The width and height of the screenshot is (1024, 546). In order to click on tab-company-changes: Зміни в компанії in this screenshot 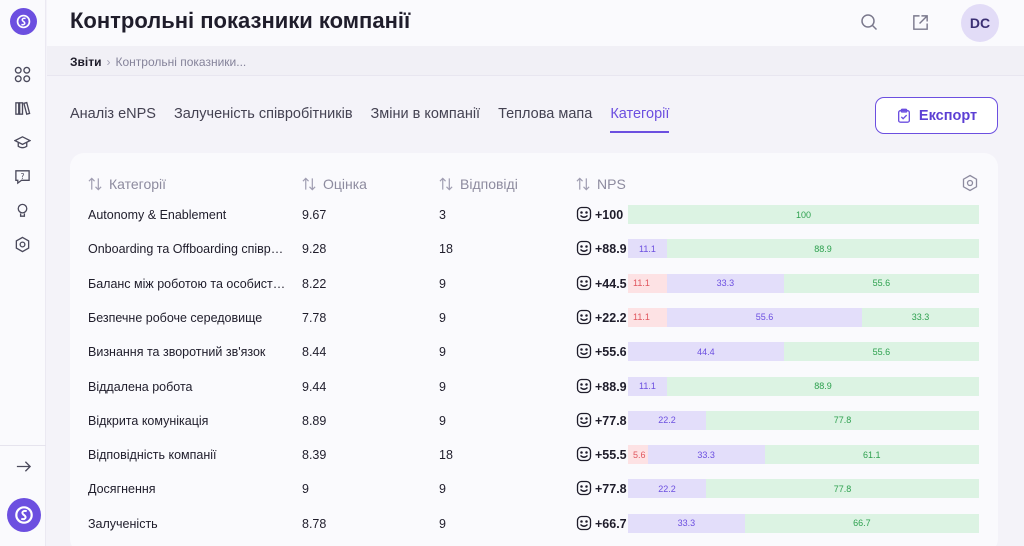, I will do `click(425, 114)`.